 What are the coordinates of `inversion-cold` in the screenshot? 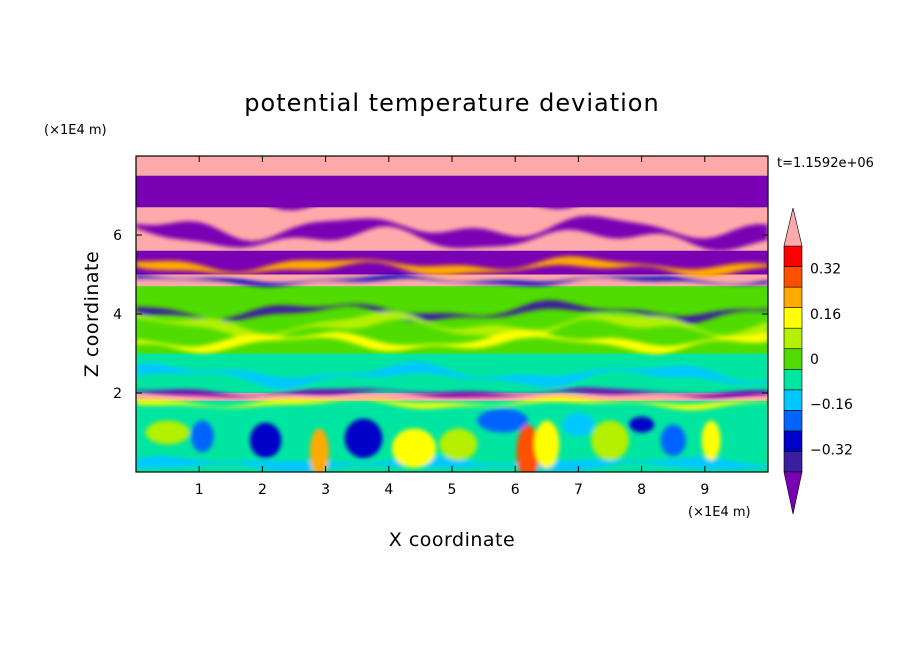 It's located at (452, 393).